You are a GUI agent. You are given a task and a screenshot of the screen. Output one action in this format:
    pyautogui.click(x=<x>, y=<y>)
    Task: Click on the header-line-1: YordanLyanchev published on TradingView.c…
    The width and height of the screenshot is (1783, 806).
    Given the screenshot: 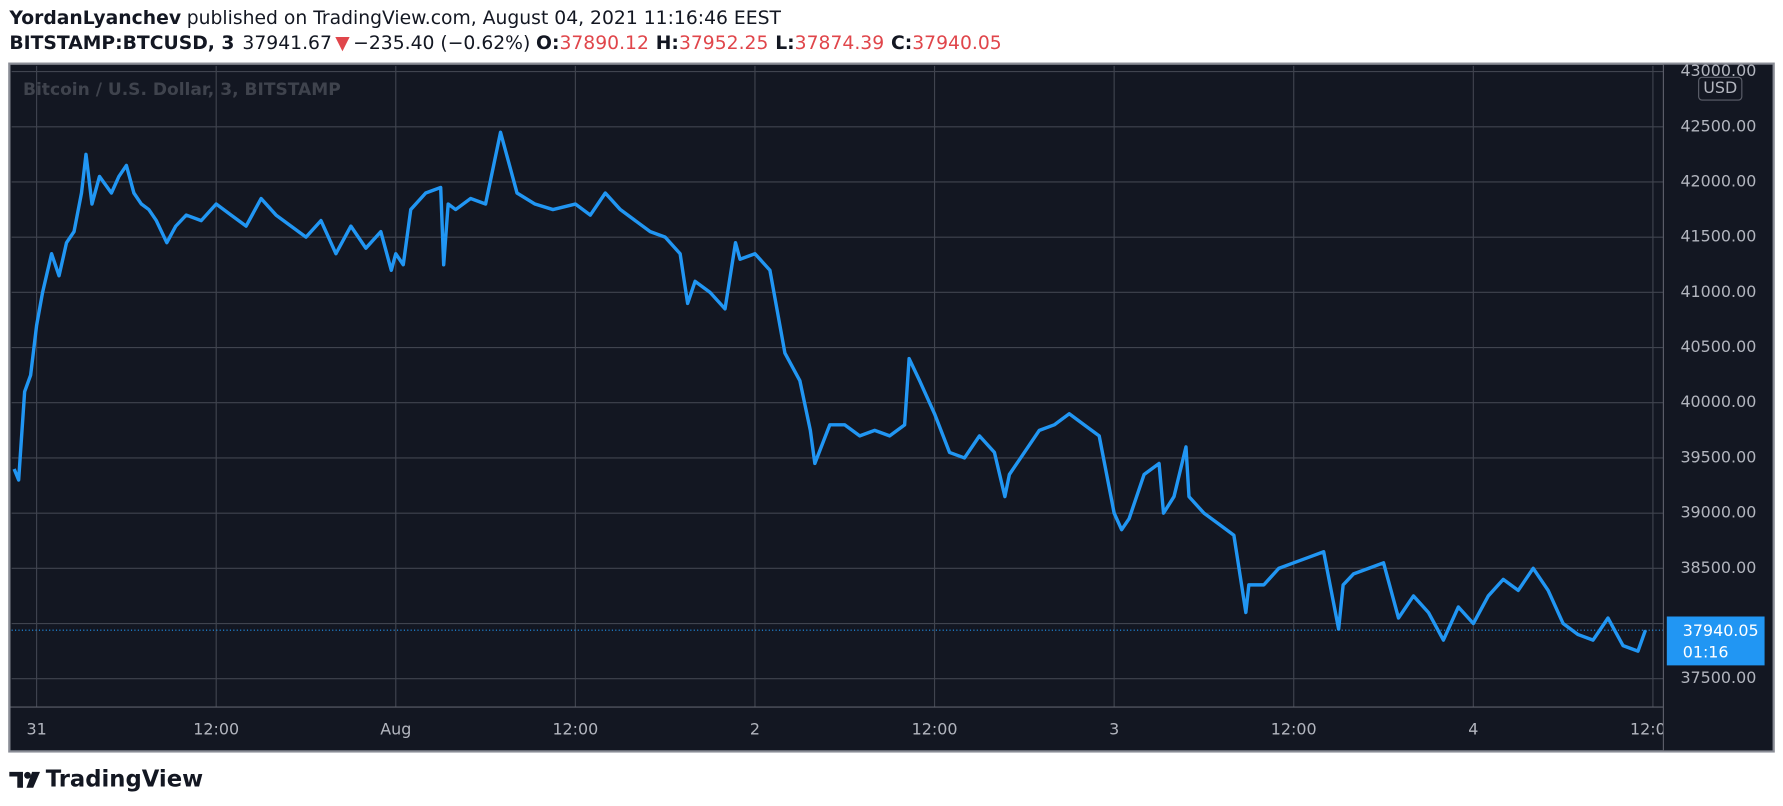 What is the action you would take?
    pyautogui.click(x=394, y=18)
    